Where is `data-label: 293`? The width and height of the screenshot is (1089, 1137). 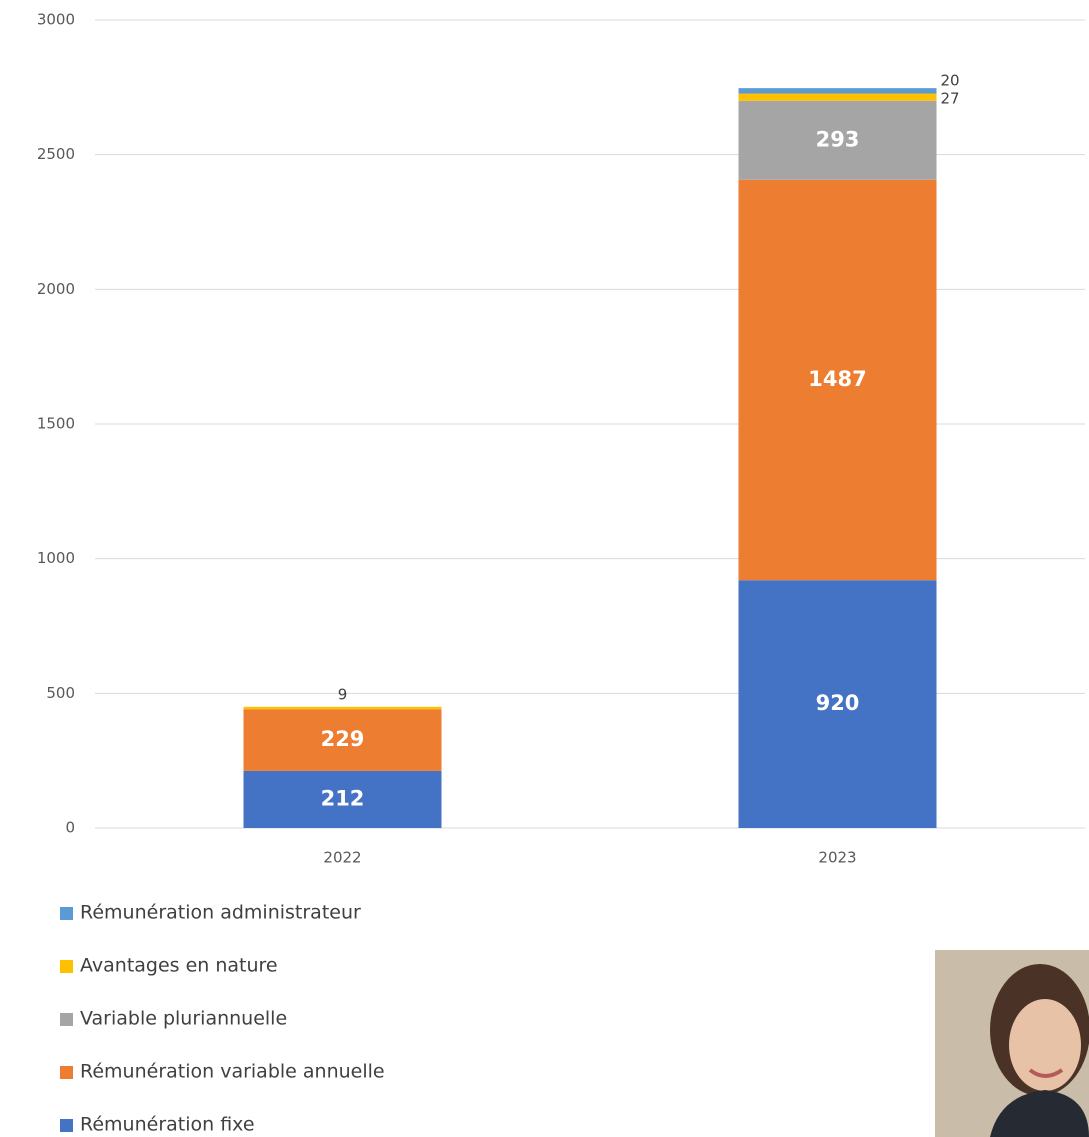 data-label: 293 is located at coordinates (838, 139).